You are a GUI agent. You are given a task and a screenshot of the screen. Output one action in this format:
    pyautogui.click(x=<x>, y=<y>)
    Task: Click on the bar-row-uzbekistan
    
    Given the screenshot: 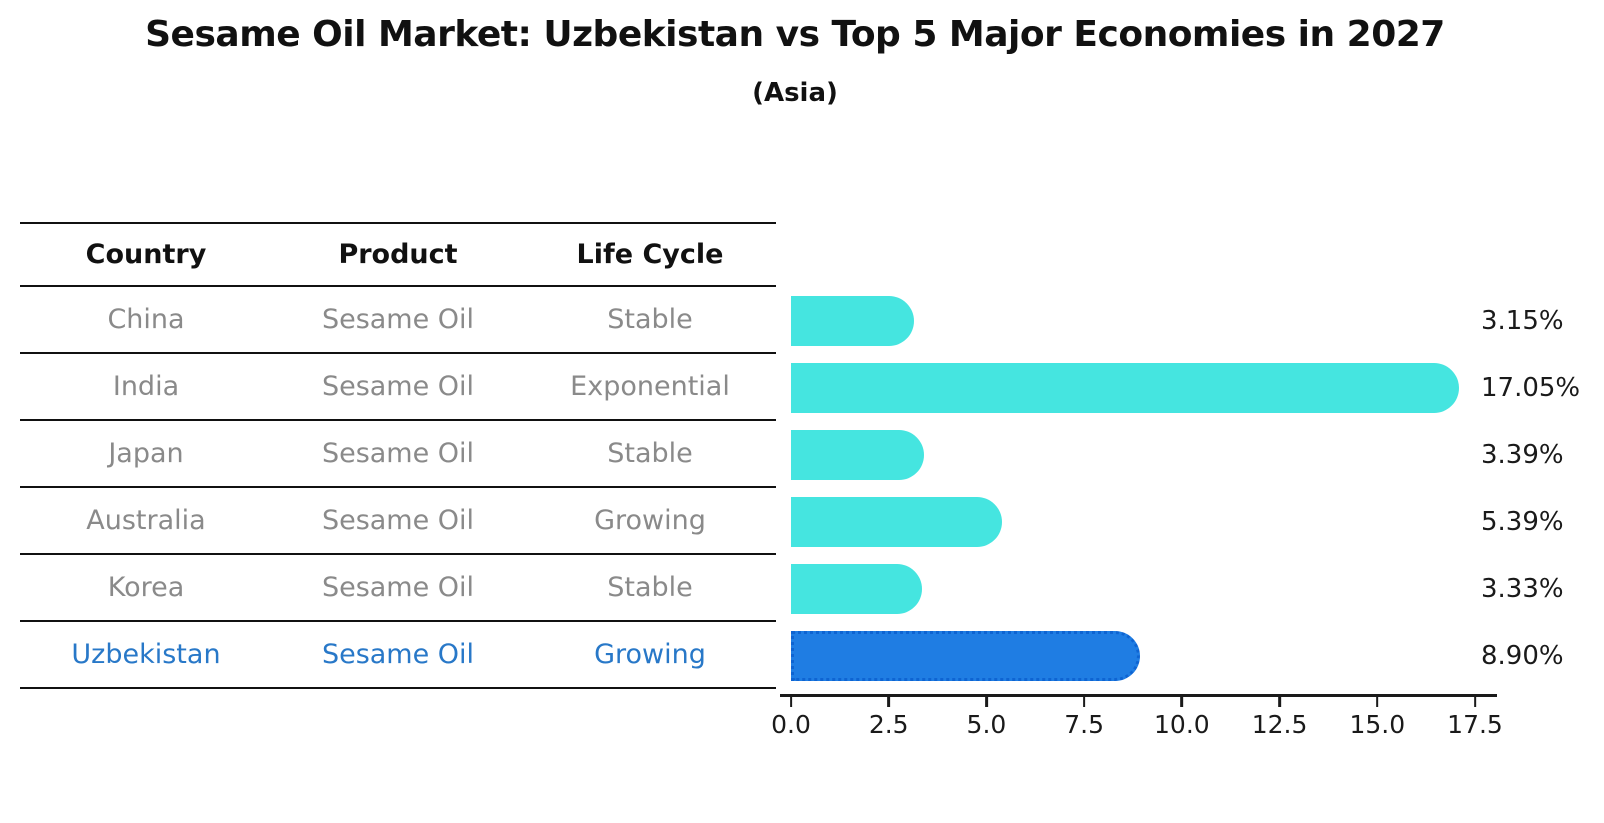 What is the action you would take?
    pyautogui.click(x=1134, y=655)
    